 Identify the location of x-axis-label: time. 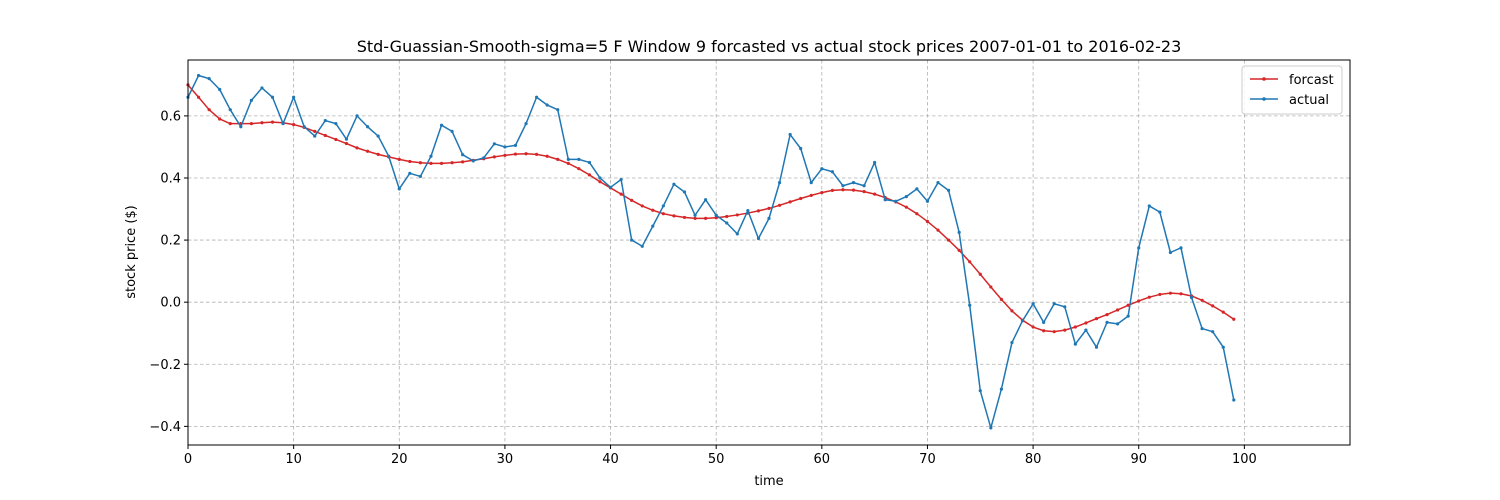
(768, 481).